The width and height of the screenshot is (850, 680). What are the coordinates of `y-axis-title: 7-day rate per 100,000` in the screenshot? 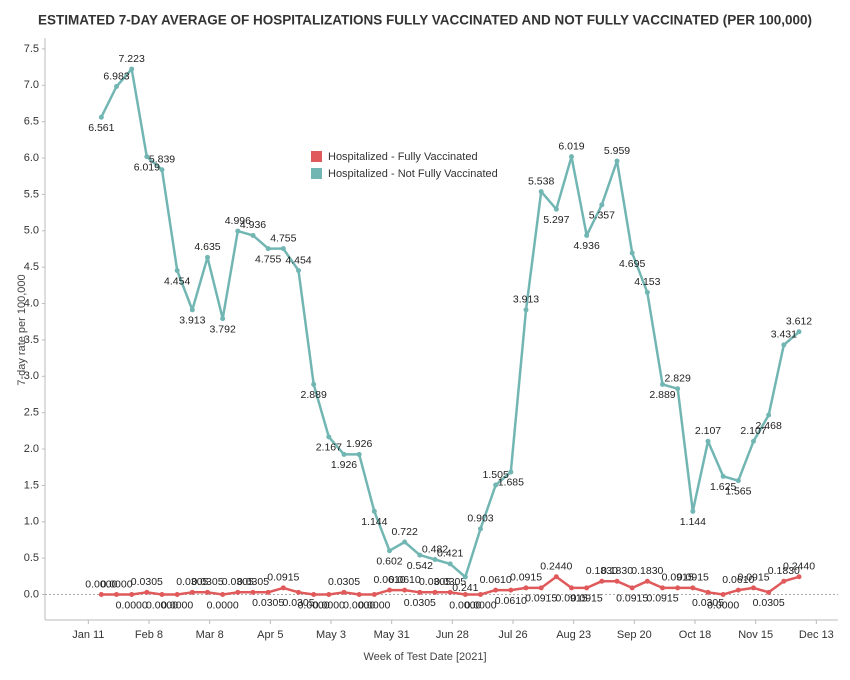 It's located at (22, 329).